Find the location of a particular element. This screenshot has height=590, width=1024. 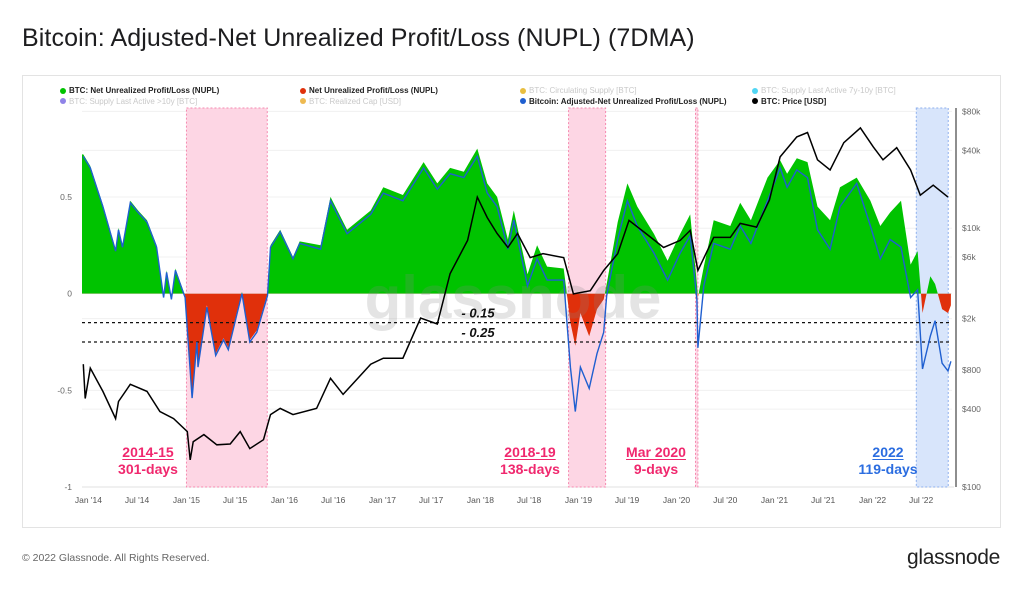

x-tick-label: Jul '18 is located at coordinates (529, 500).